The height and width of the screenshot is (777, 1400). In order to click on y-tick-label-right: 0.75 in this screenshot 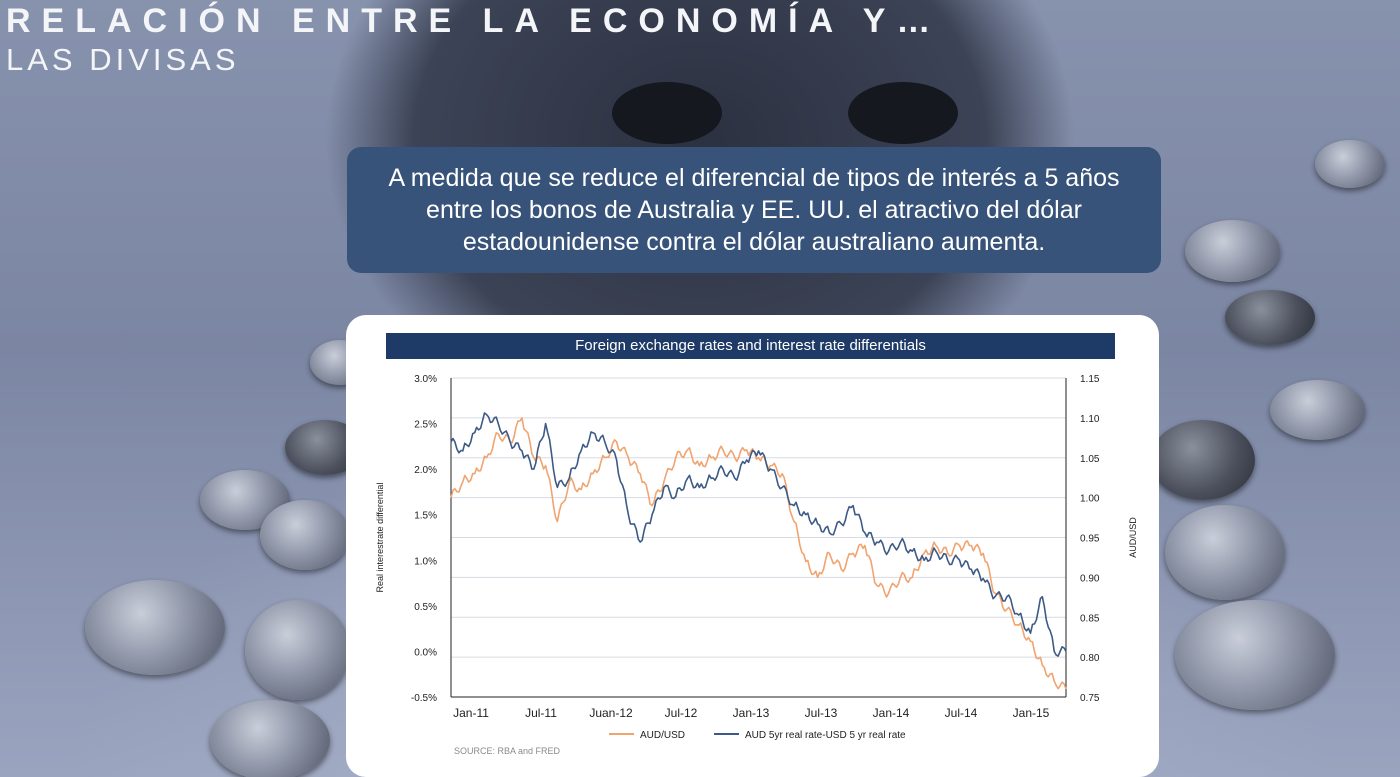, I will do `click(1090, 698)`.